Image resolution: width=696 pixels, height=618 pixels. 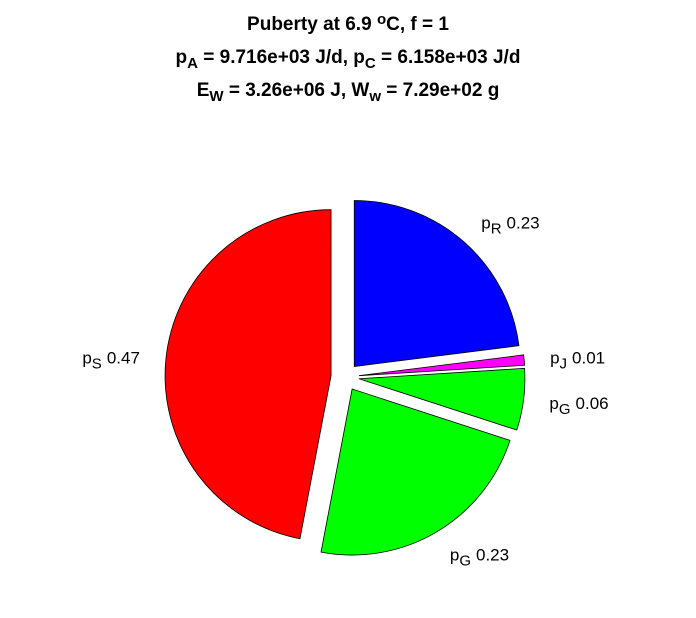 What do you see at coordinates (182, 57) in the screenshot?
I see `title-text: p` at bounding box center [182, 57].